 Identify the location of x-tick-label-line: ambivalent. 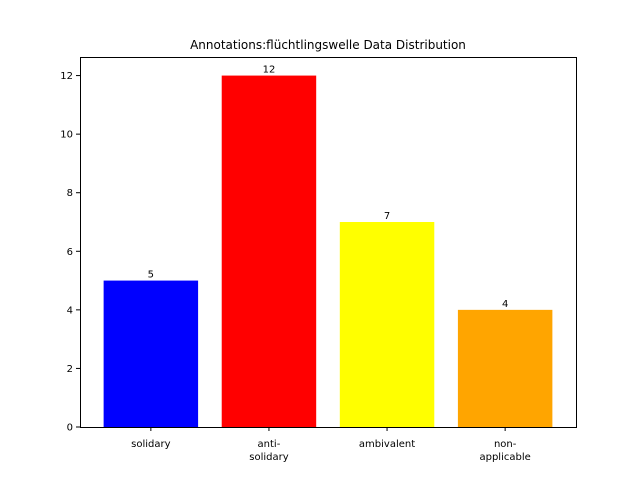
(387, 444).